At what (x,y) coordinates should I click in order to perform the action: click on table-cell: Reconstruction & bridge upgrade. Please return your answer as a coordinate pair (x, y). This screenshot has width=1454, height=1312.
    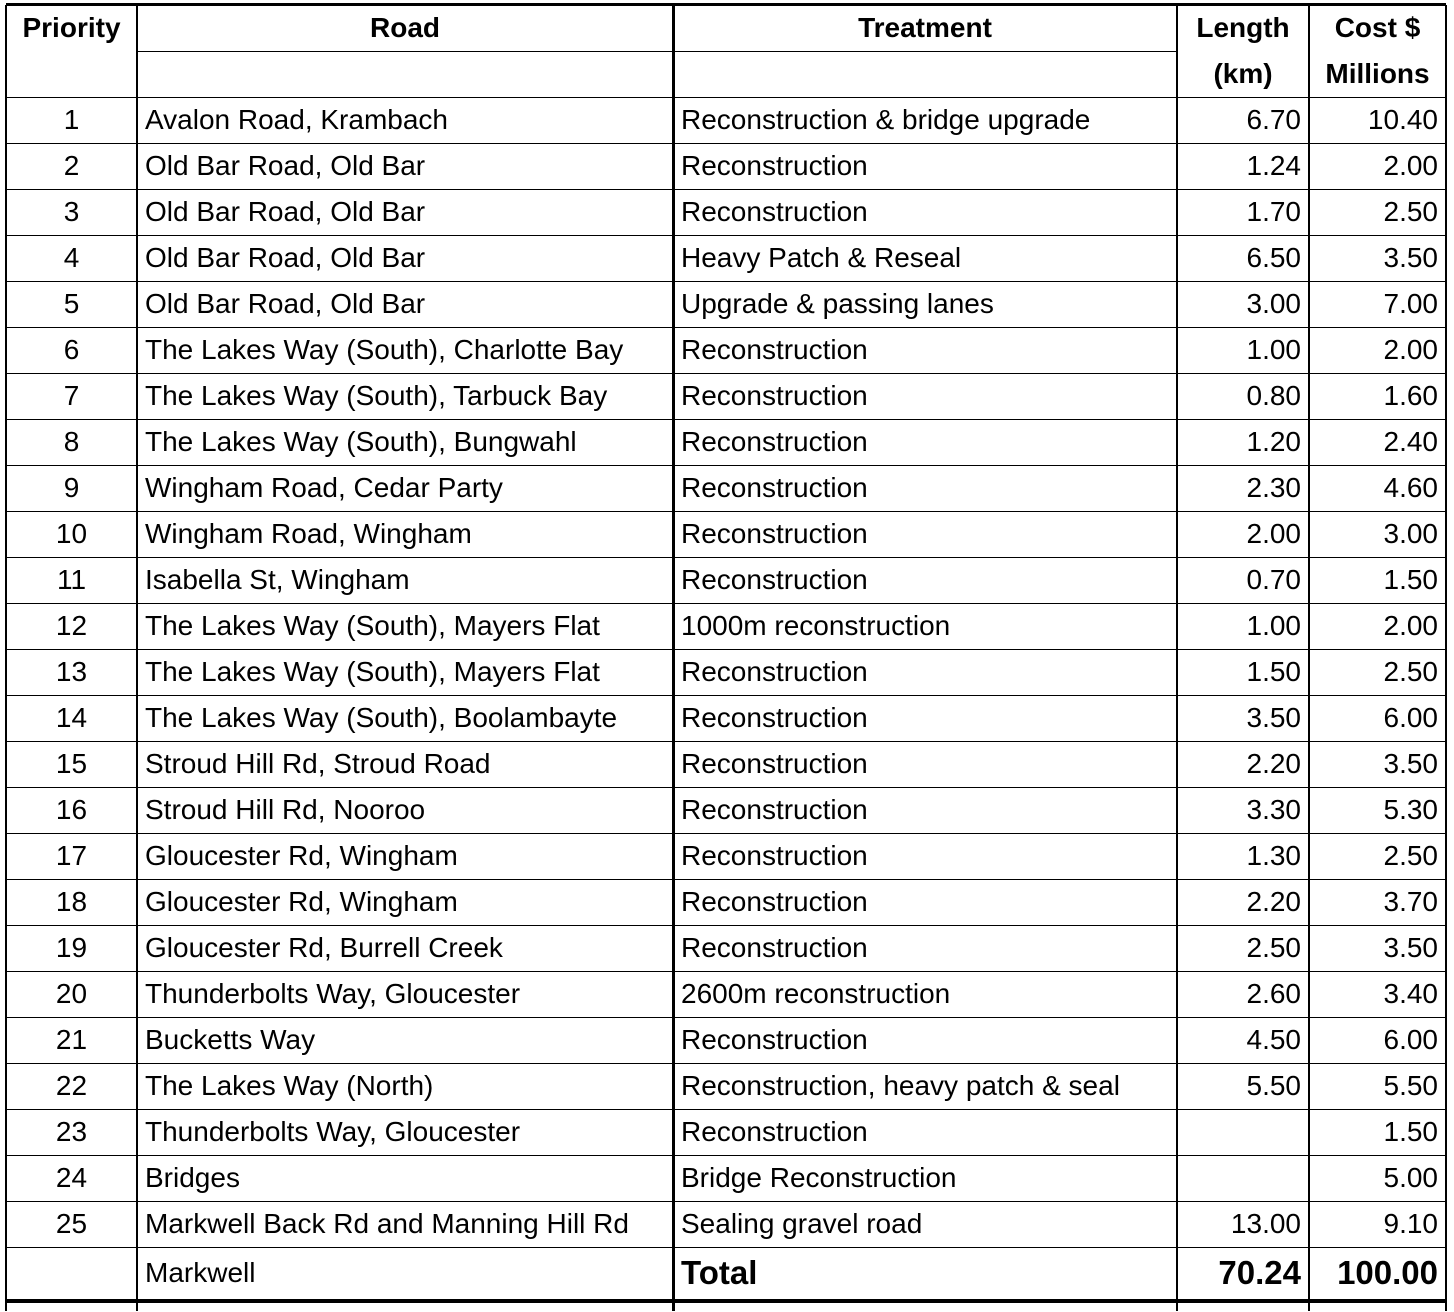
    Looking at the image, I should click on (886, 119).